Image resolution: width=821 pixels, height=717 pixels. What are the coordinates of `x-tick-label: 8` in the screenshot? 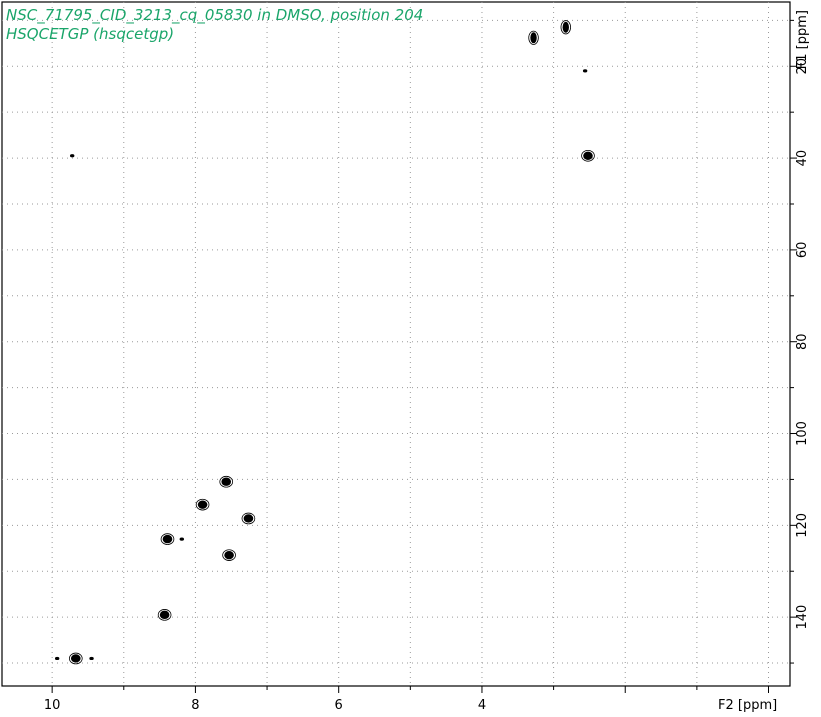 It's located at (195, 705).